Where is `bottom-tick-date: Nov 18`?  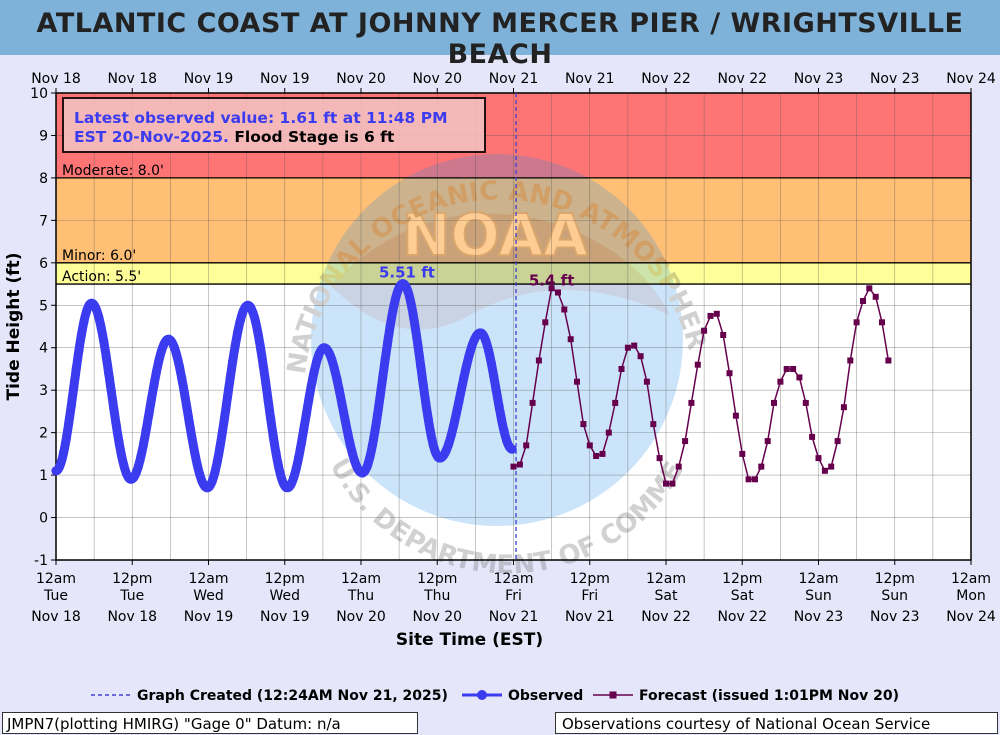 bottom-tick-date: Nov 18 is located at coordinates (56, 617).